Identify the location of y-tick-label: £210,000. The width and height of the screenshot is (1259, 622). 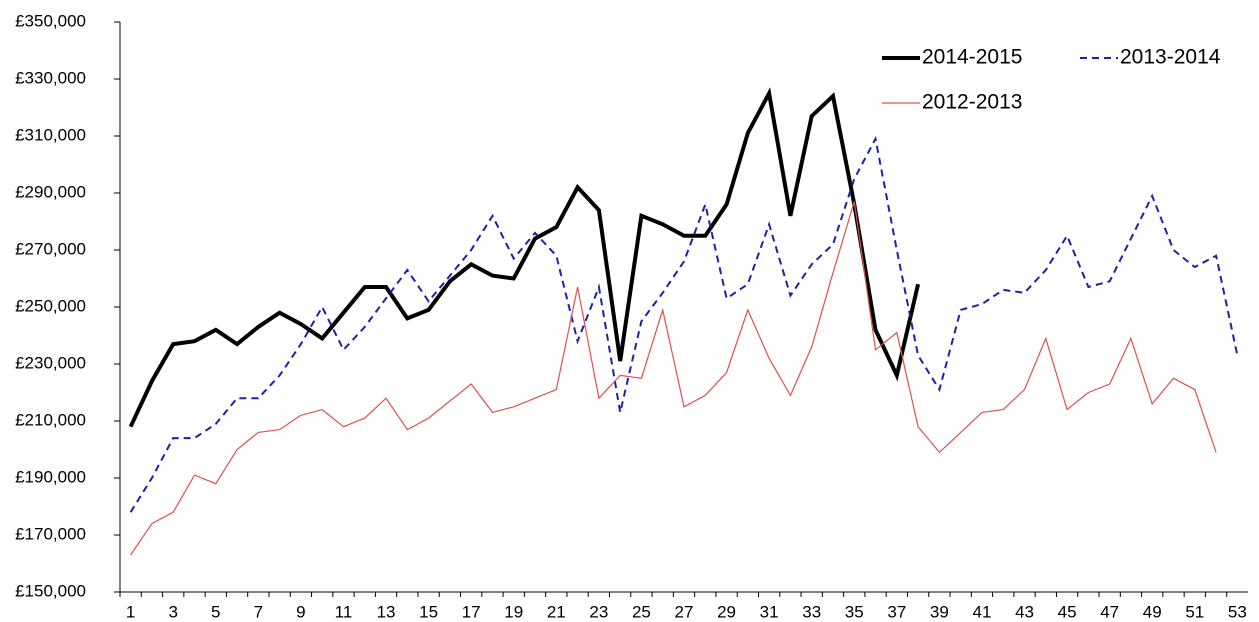
(50, 419).